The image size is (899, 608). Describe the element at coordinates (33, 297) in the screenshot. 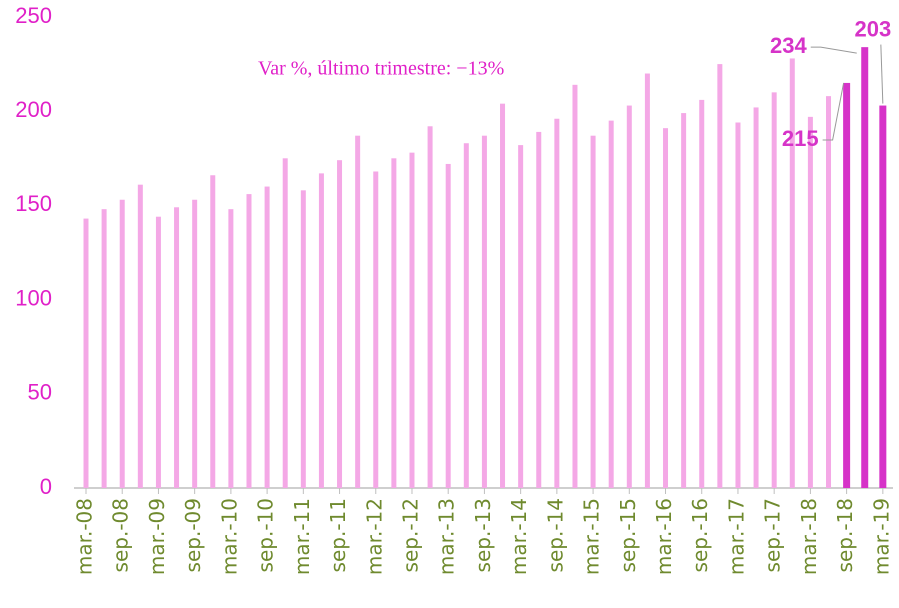

I see `y-tick-label: 100` at that location.